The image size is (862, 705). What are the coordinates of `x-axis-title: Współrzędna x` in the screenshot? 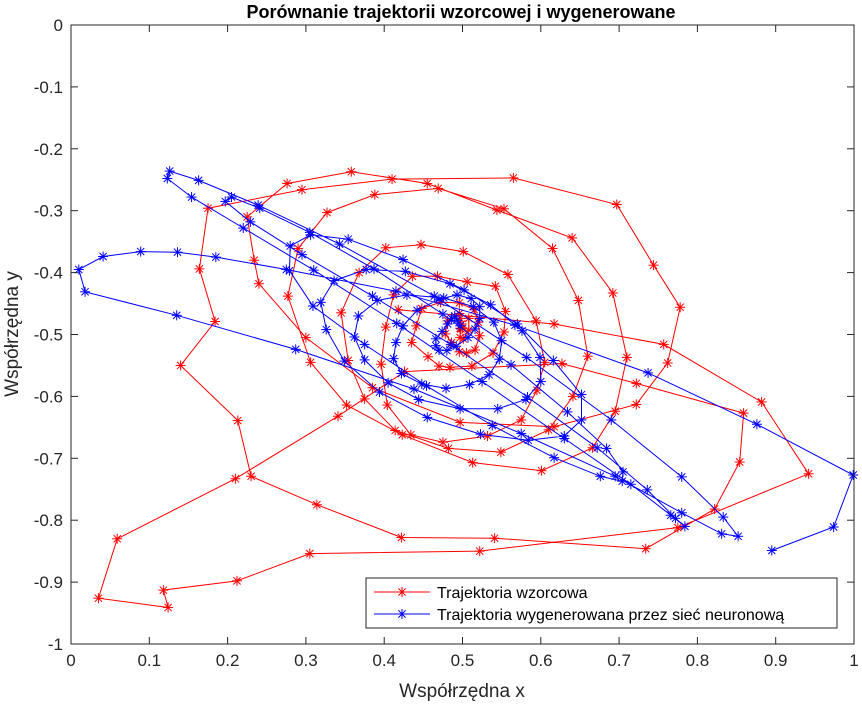 It's located at (462, 691).